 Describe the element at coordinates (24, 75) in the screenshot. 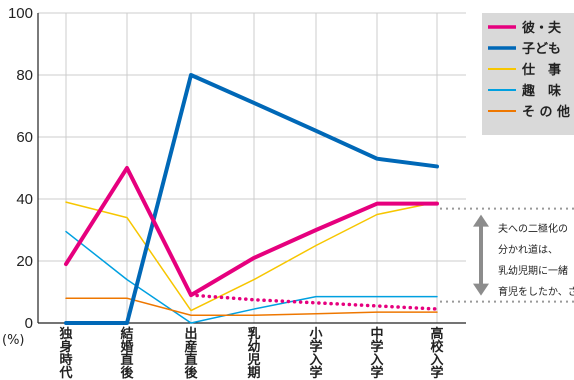

I see `y-tick-label: 80` at that location.